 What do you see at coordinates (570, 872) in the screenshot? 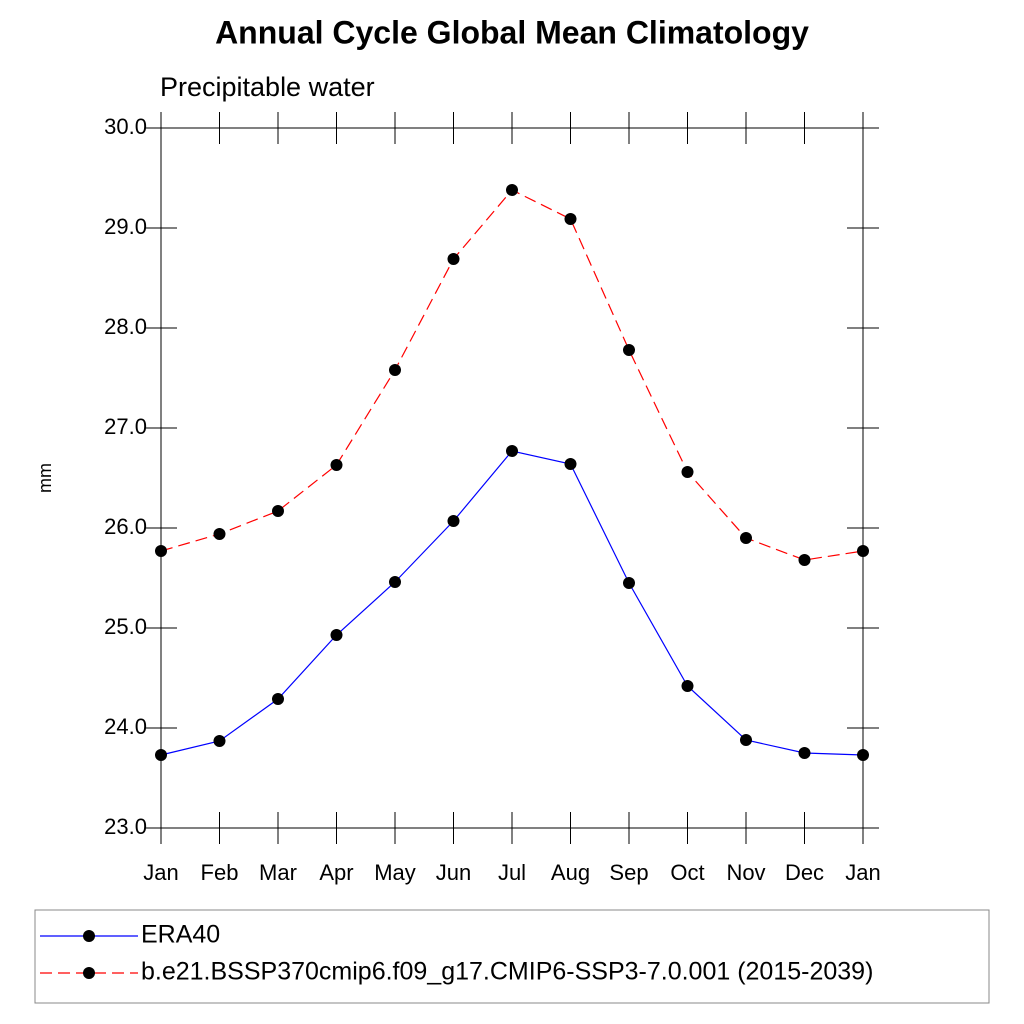
I see `x-tick-label: Aug` at bounding box center [570, 872].